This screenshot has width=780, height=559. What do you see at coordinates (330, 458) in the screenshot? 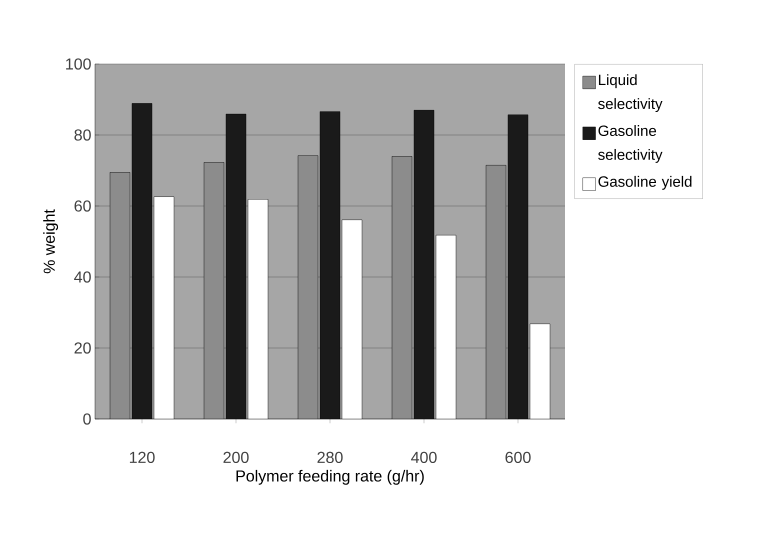
I see `x-tick-label: 280` at bounding box center [330, 458].